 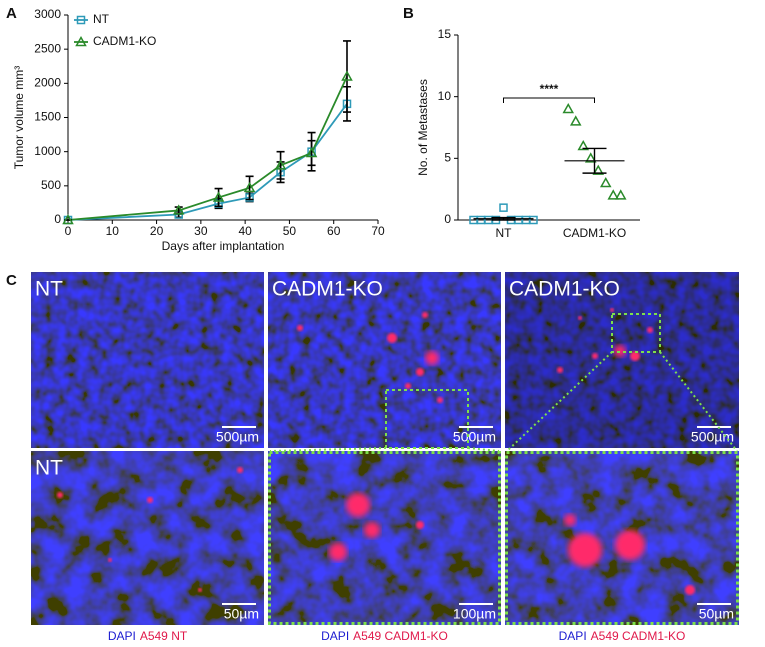 What do you see at coordinates (201, 231) in the screenshot?
I see `x-tick-label: 30` at bounding box center [201, 231].